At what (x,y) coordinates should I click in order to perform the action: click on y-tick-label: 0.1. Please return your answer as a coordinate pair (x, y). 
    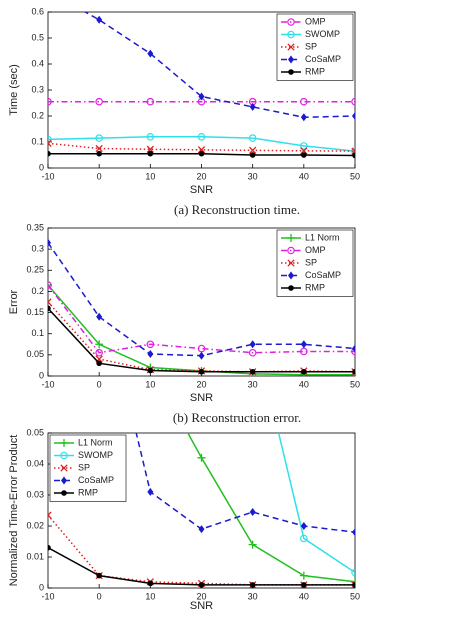
    Looking at the image, I should click on (37, 141).